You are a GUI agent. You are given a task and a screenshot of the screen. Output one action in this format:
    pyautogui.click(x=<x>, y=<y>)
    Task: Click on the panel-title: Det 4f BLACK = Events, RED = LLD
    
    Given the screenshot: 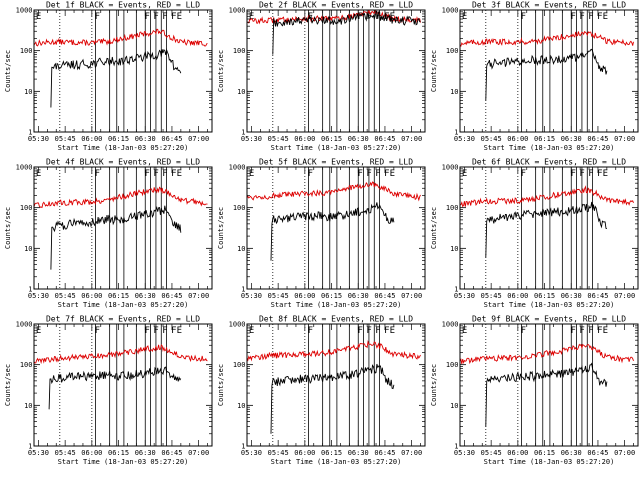 What is the action you would take?
    pyautogui.click(x=123, y=162)
    